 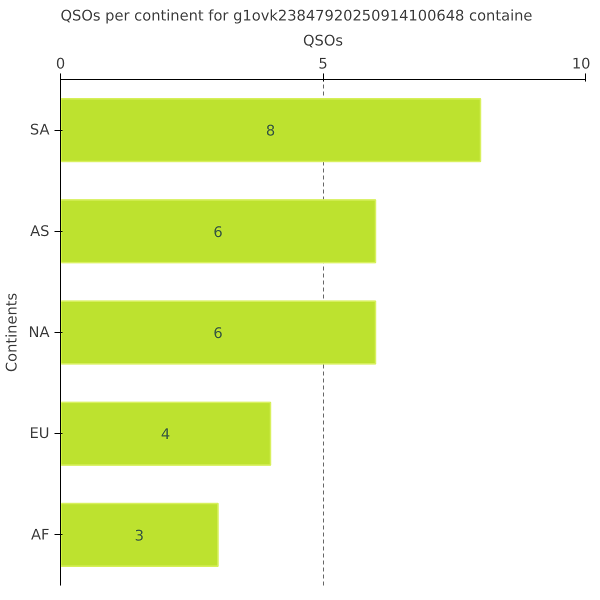 I want to click on data-label: 8, so click(x=271, y=131).